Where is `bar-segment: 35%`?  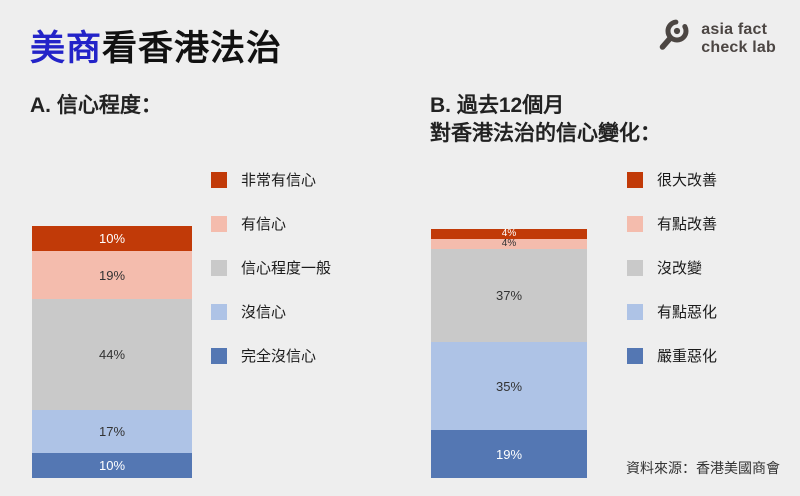
bar-segment: 35% is located at coordinates (509, 386).